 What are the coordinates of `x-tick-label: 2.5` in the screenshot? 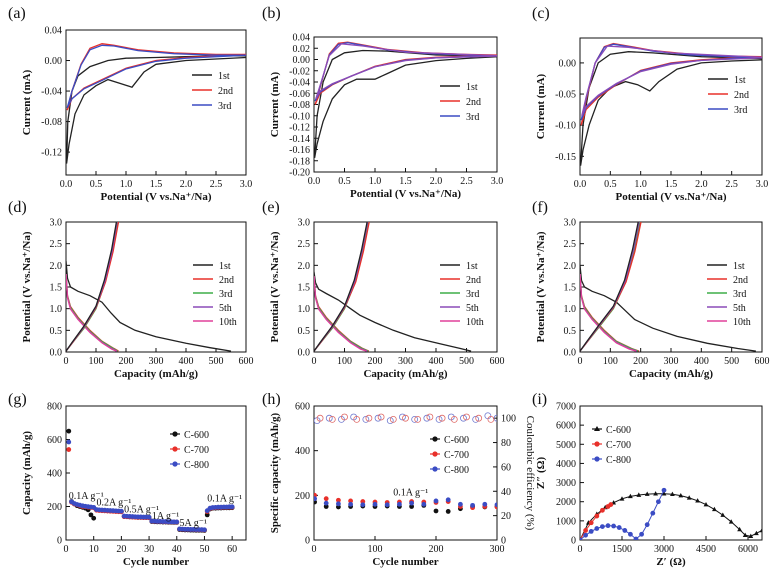 It's located at (216, 184).